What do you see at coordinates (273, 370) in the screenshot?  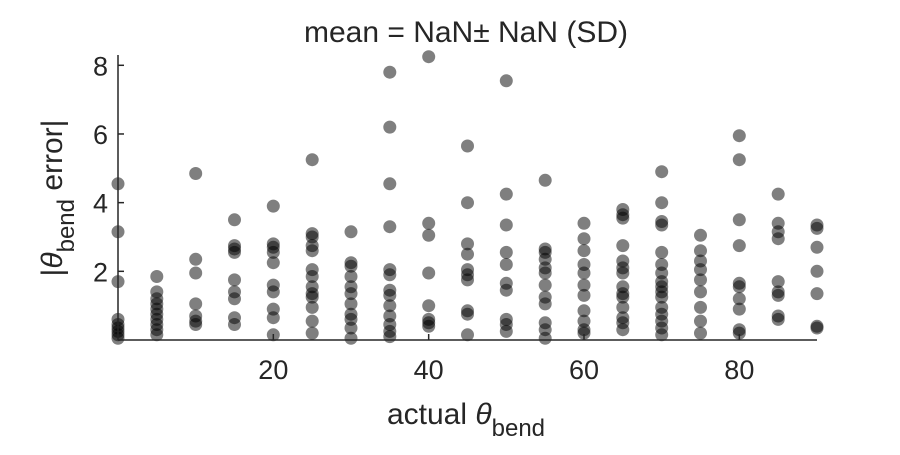 I see `x-tick-label: 20` at bounding box center [273, 370].